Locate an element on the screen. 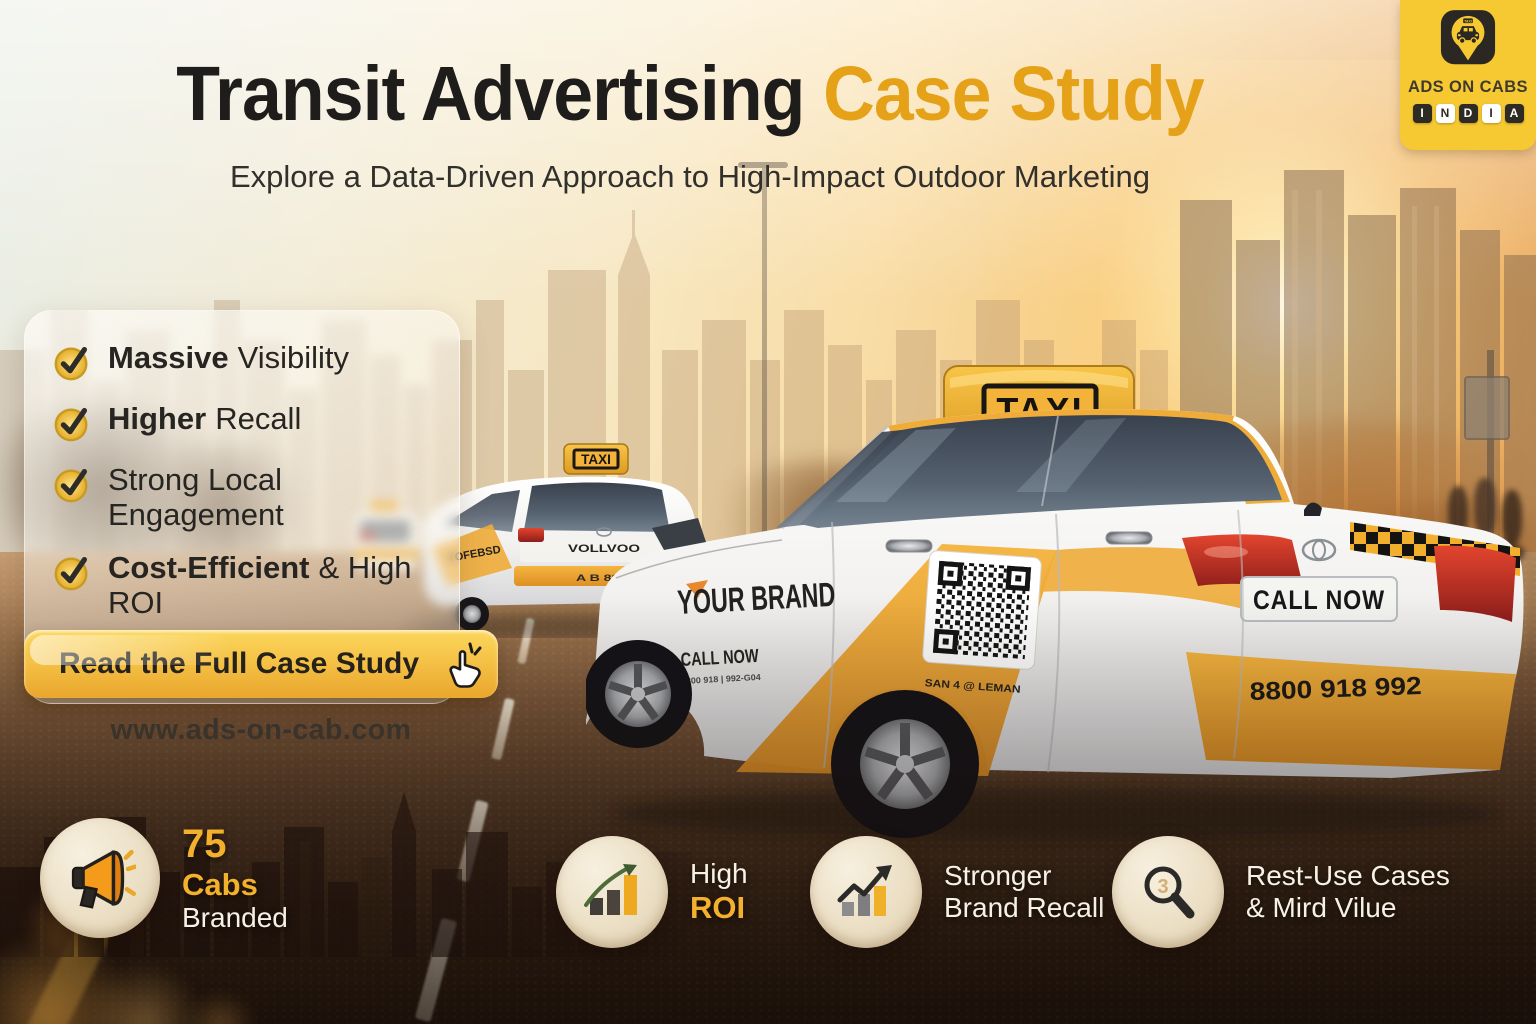  magnifier-icon: 3 is located at coordinates (1168, 892).